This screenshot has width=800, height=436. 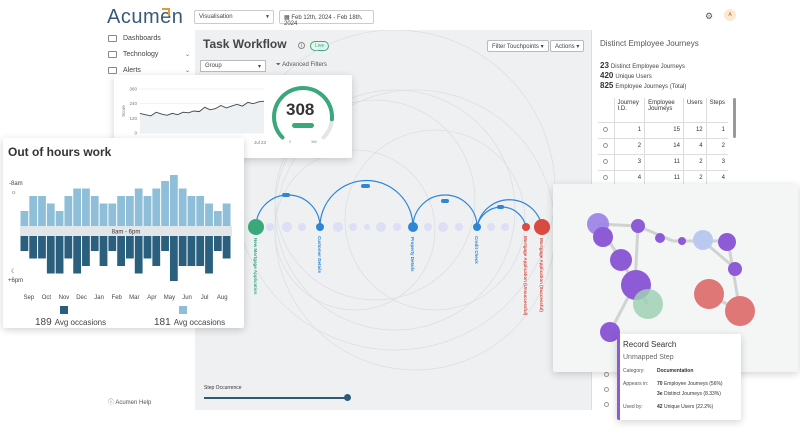 What do you see at coordinates (734, 118) in the screenshot?
I see `table-scrollbar` at bounding box center [734, 118].